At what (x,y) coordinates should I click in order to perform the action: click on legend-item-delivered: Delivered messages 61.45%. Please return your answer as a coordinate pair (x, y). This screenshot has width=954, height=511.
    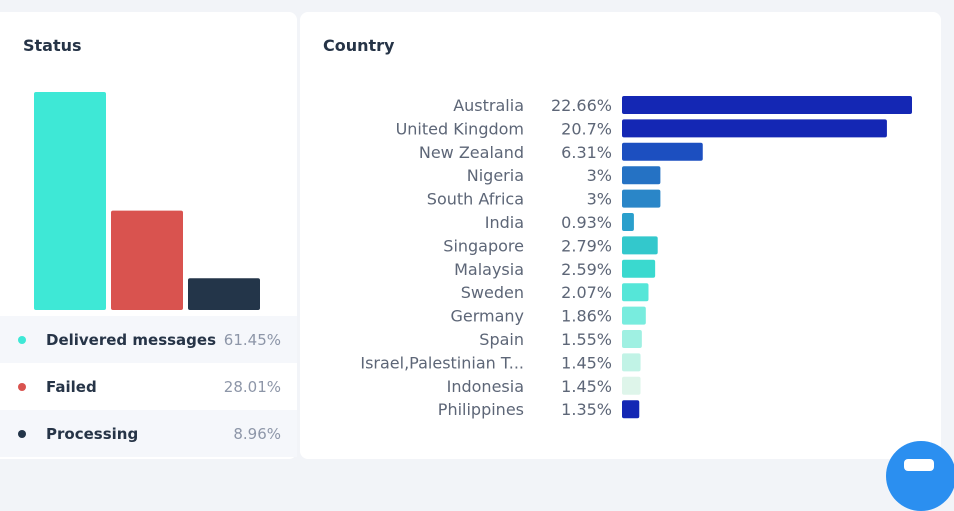
    Looking at the image, I should click on (148, 339).